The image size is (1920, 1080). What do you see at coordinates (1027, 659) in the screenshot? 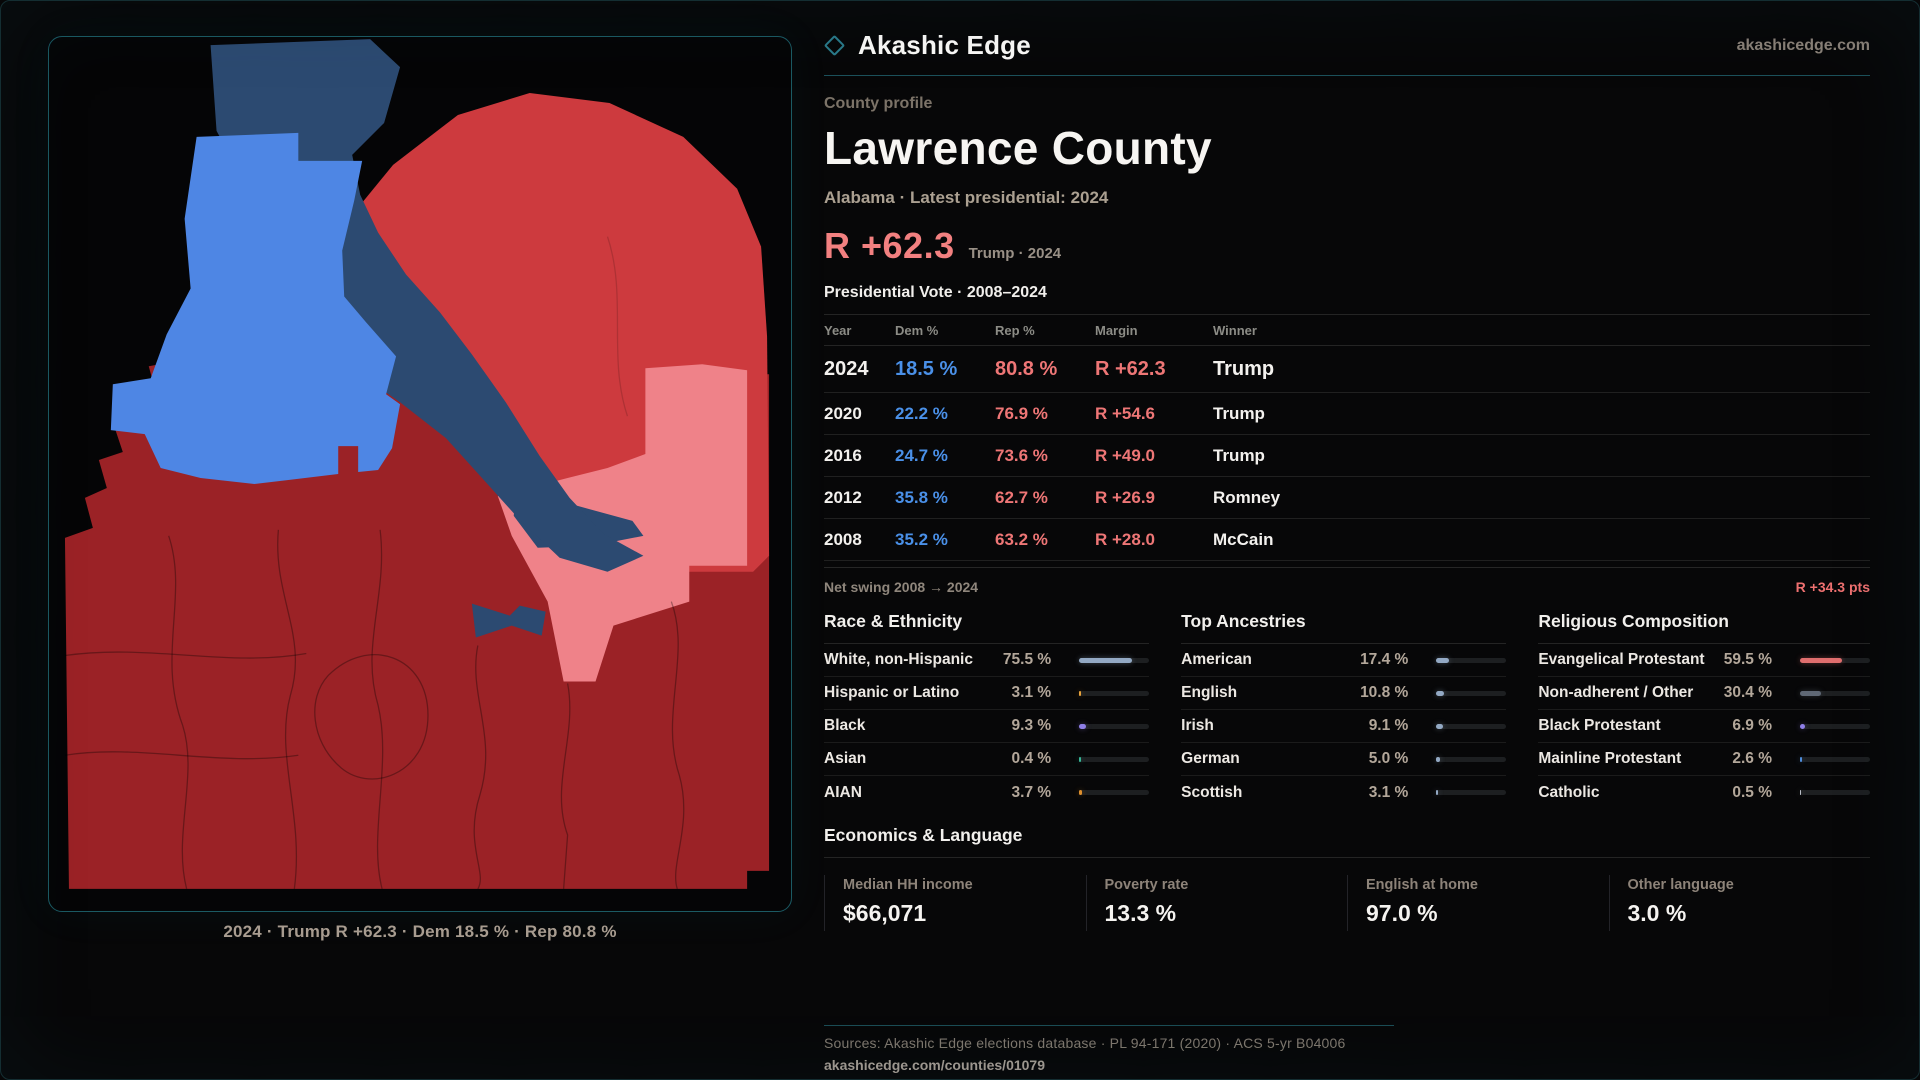
I see `demo-value: 75.5 %` at bounding box center [1027, 659].